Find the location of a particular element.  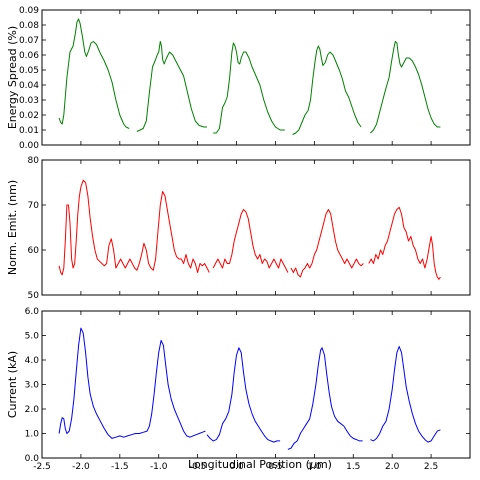

y-tick-label: 0.04 is located at coordinates (29, 86).